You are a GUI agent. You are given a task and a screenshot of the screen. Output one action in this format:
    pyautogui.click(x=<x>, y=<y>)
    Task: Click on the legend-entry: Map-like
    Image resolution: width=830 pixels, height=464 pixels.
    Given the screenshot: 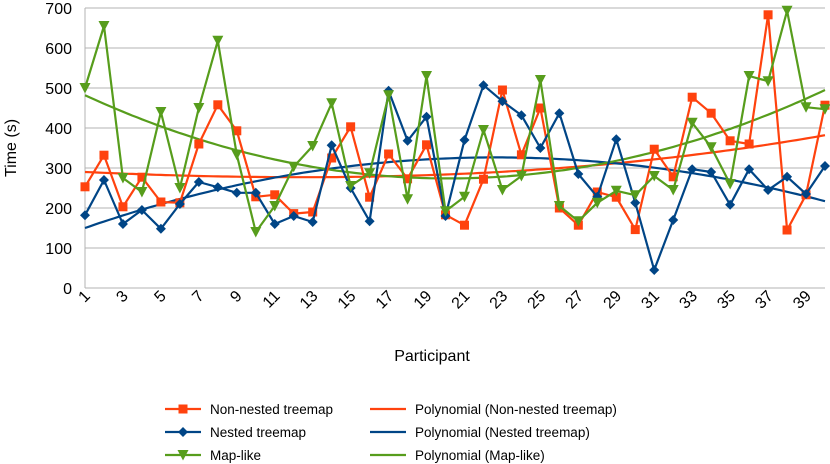 What is the action you would take?
    pyautogui.click(x=213, y=455)
    